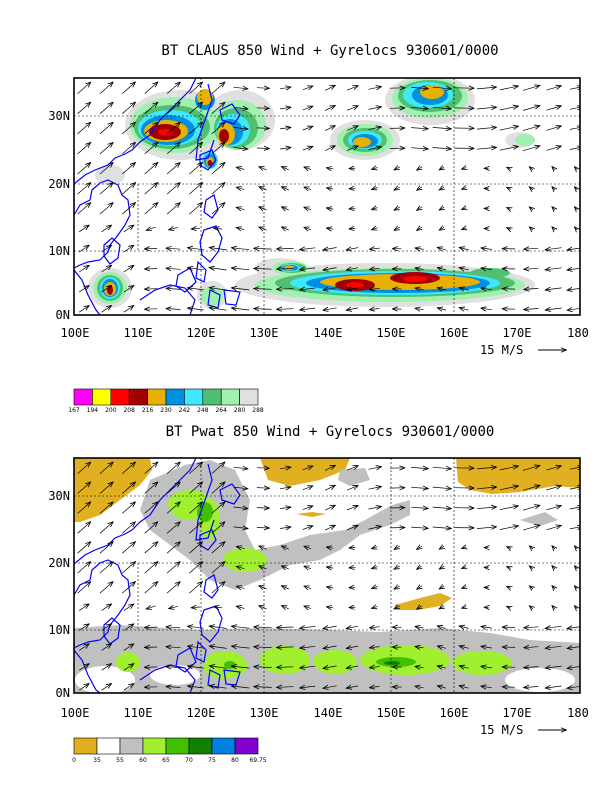 This screenshot has width=612, height=792. What do you see at coordinates (328, 333) in the screenshot?
I see `xtick-label: 140E` at bounding box center [328, 333].